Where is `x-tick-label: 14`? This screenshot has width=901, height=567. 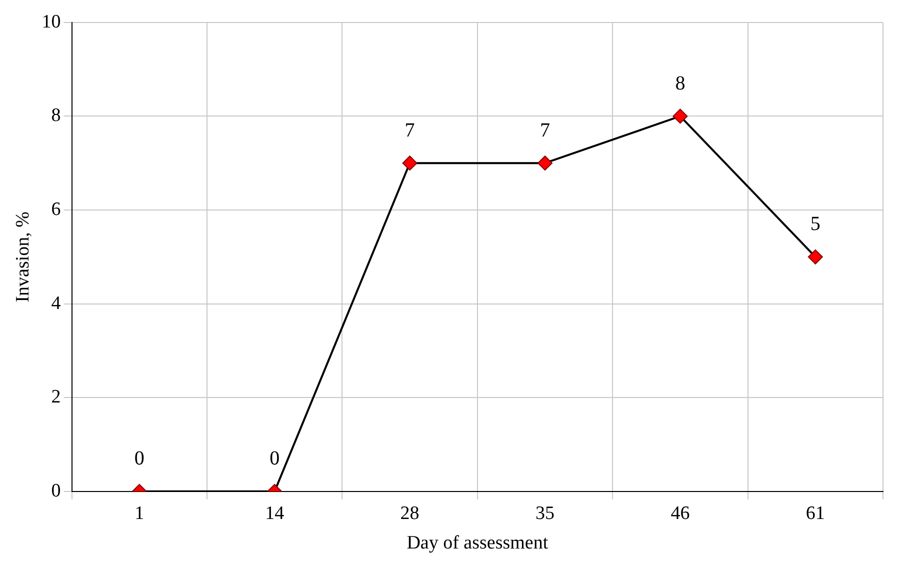 x-tick-label: 14 is located at coordinates (275, 513).